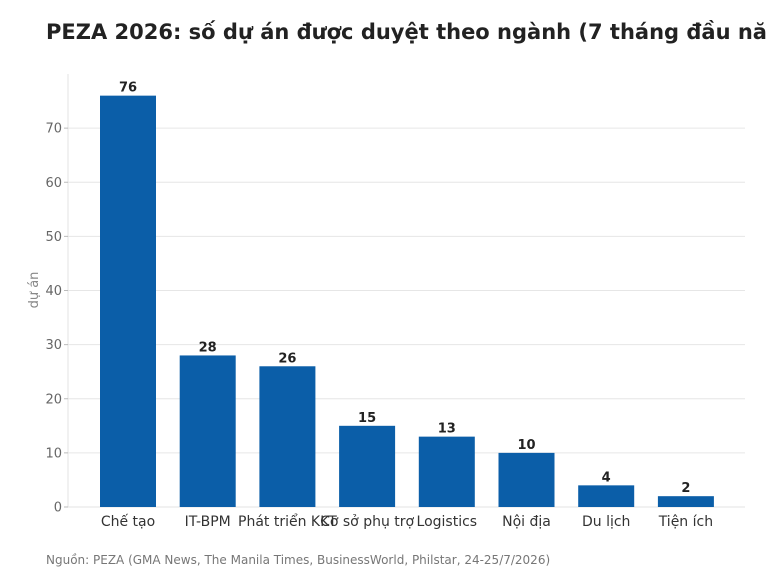 This screenshot has height=576, width=768. What do you see at coordinates (367, 522) in the screenshot?
I see `category-label: Cơ sở phụ trợ` at bounding box center [367, 522].